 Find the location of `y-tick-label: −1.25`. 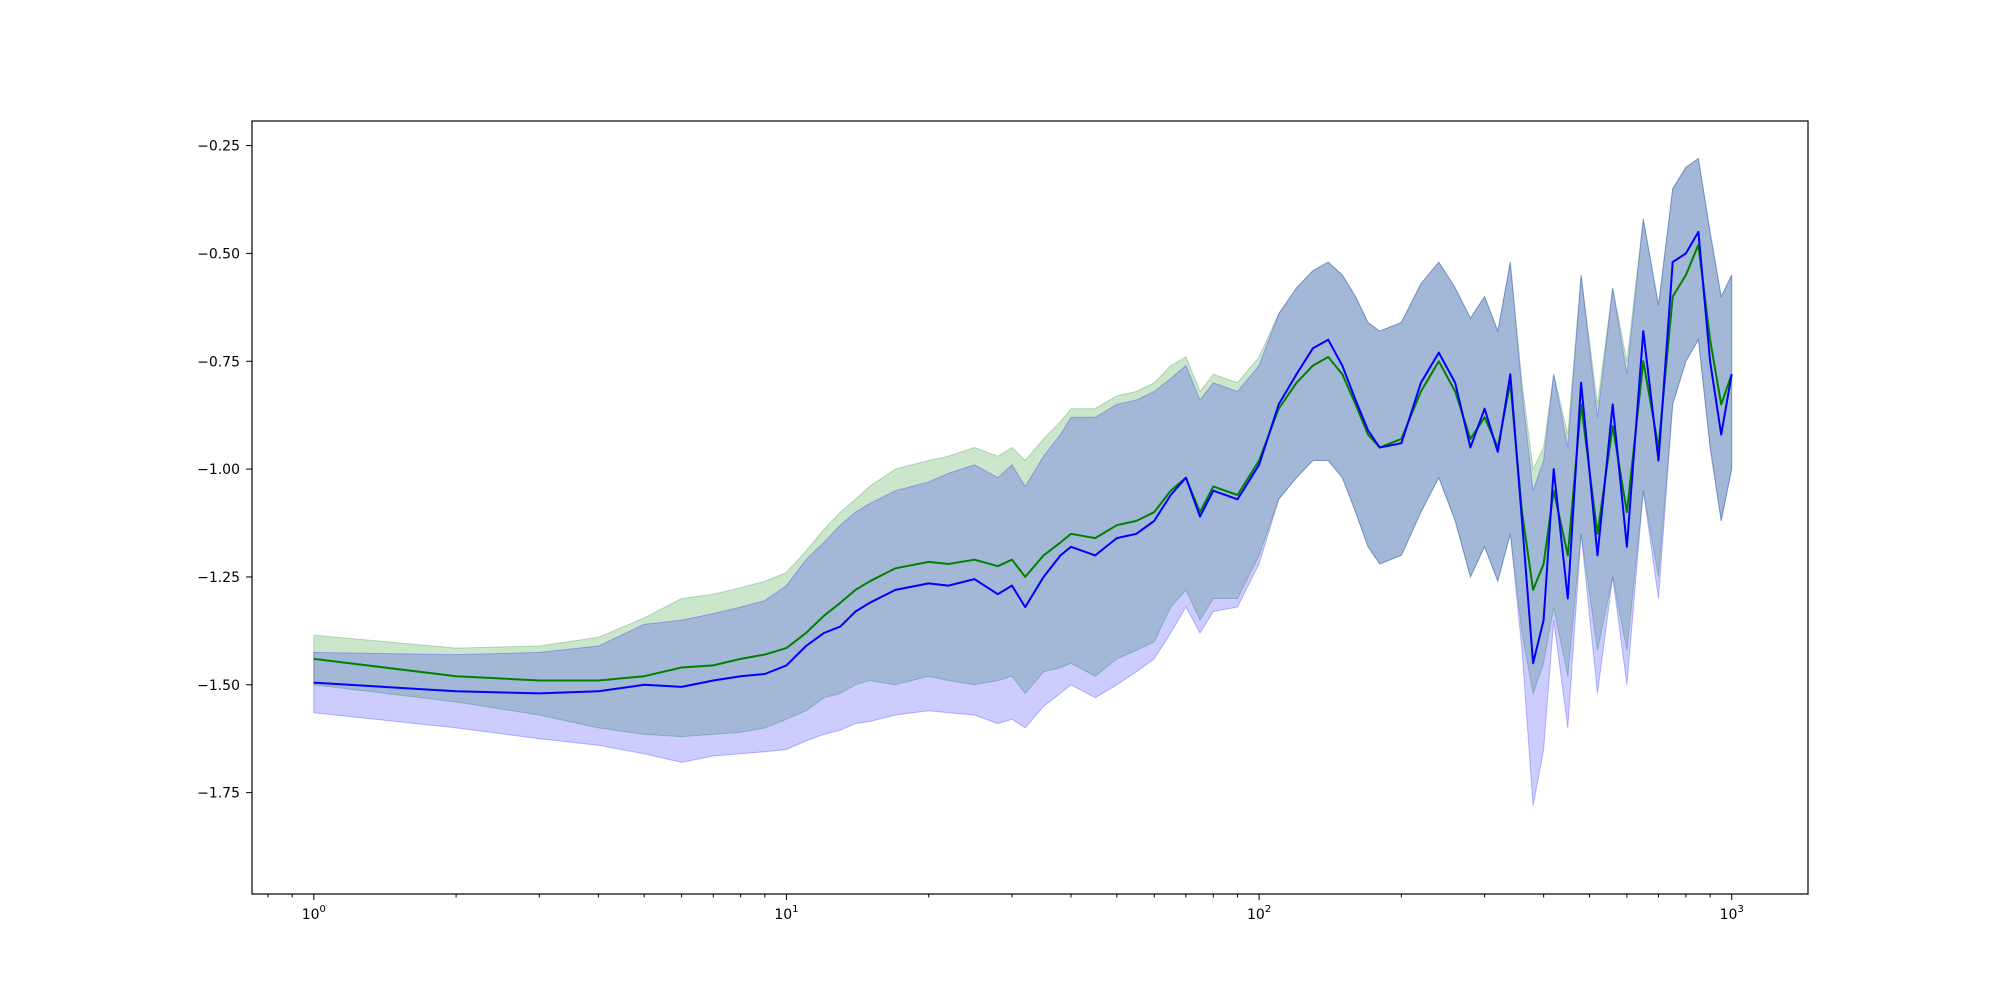

y-tick-label: −1.25 is located at coordinates (218, 578).